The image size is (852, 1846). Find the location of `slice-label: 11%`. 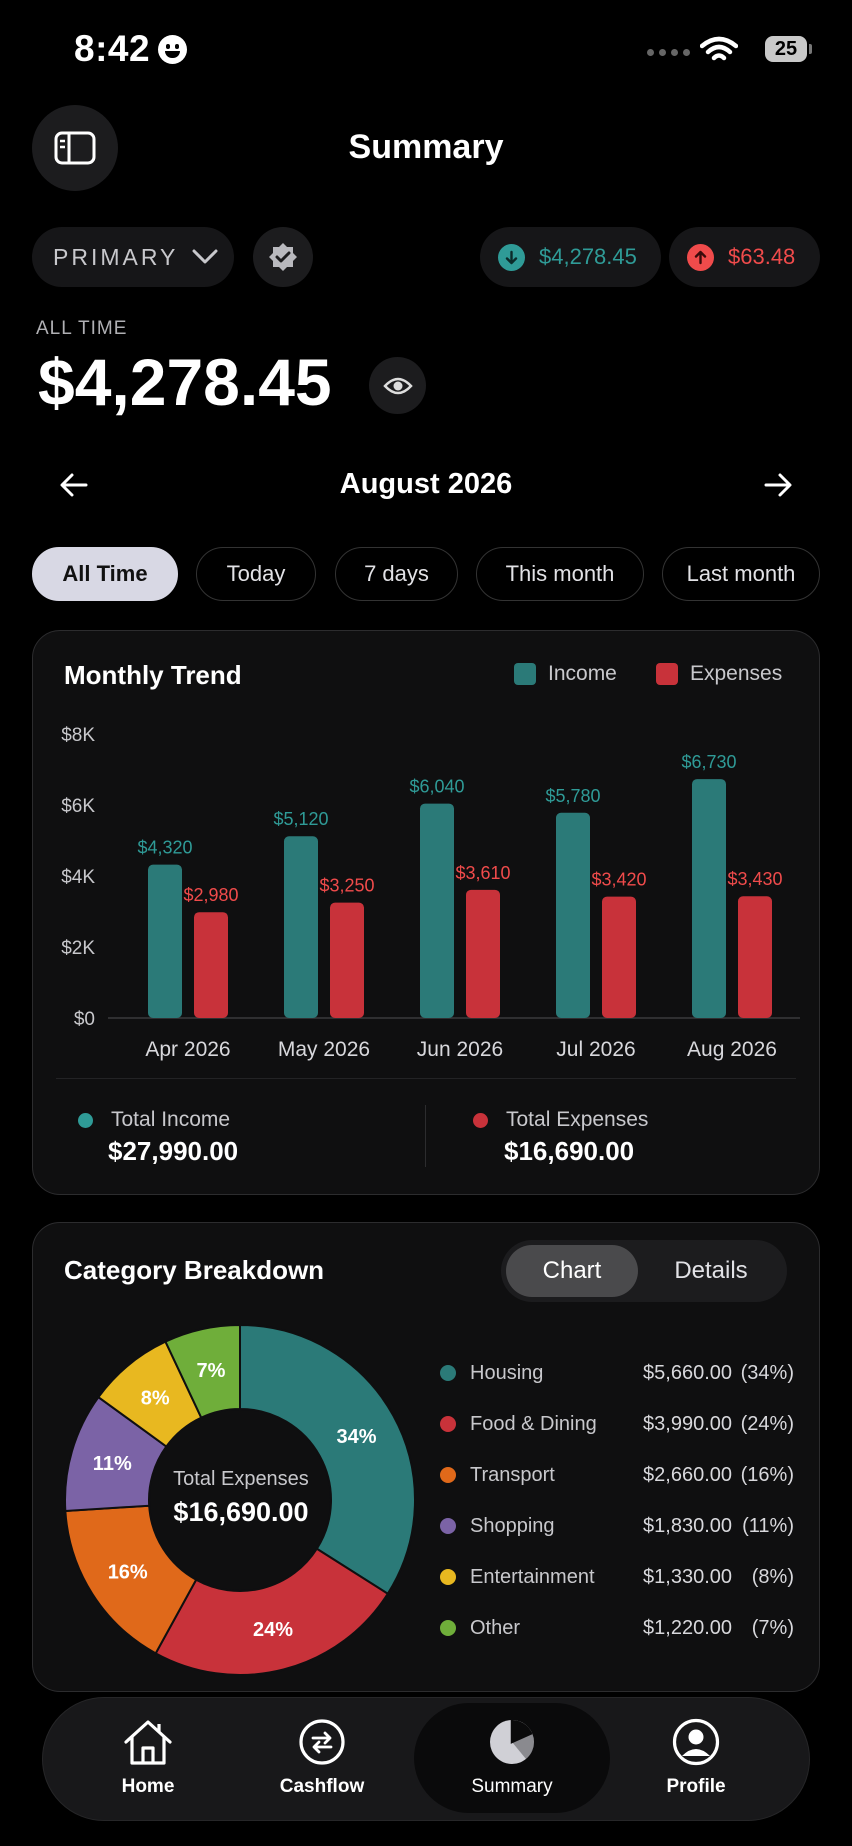

slice-label: 11% is located at coordinates (112, 1464).